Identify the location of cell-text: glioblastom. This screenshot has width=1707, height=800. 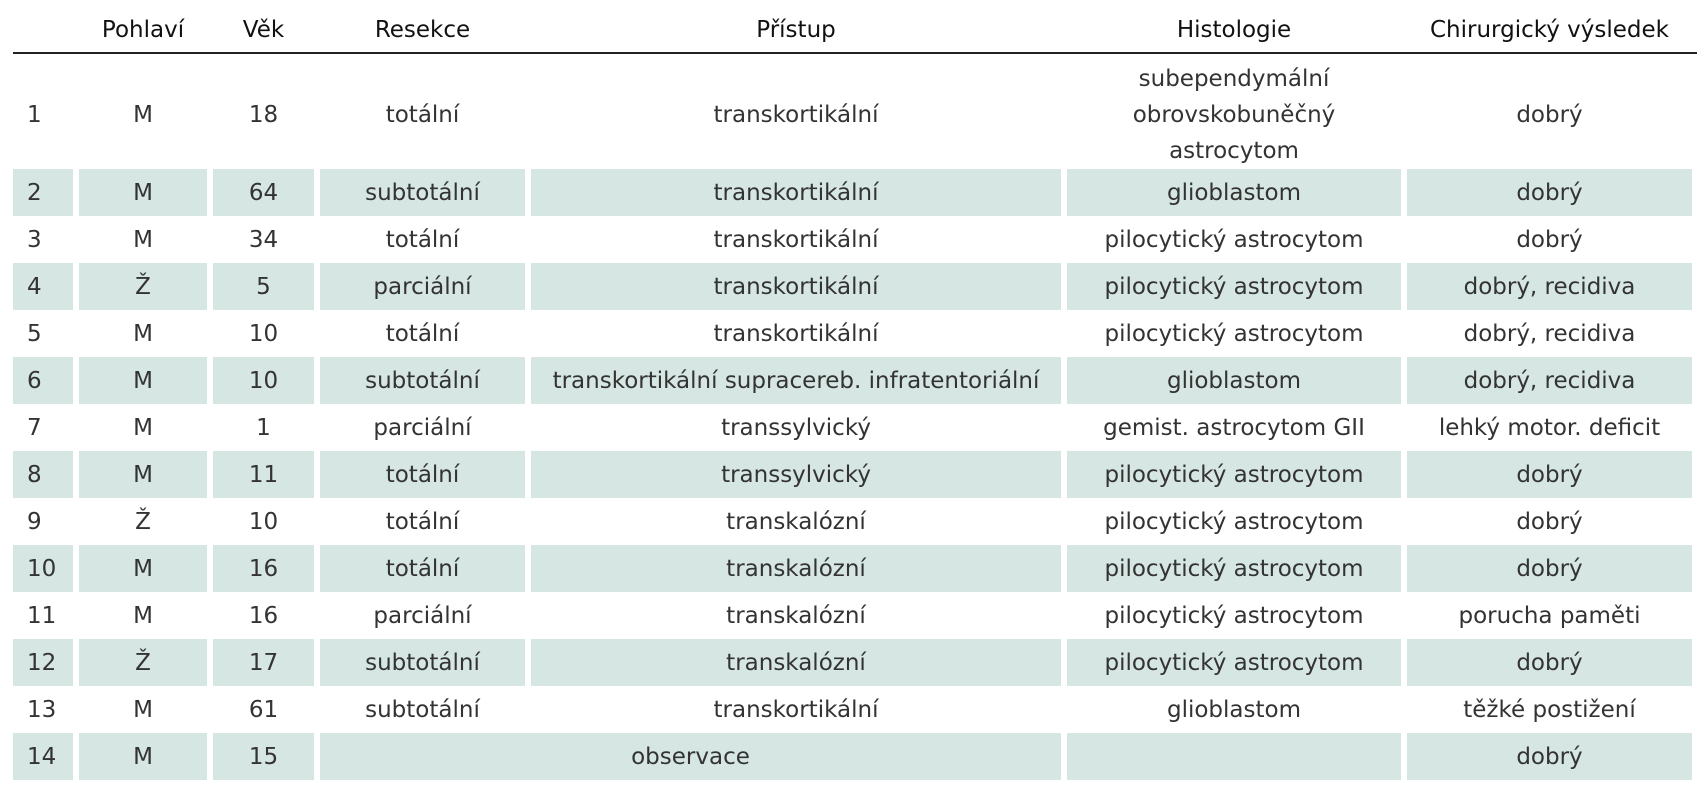
(1233, 192).